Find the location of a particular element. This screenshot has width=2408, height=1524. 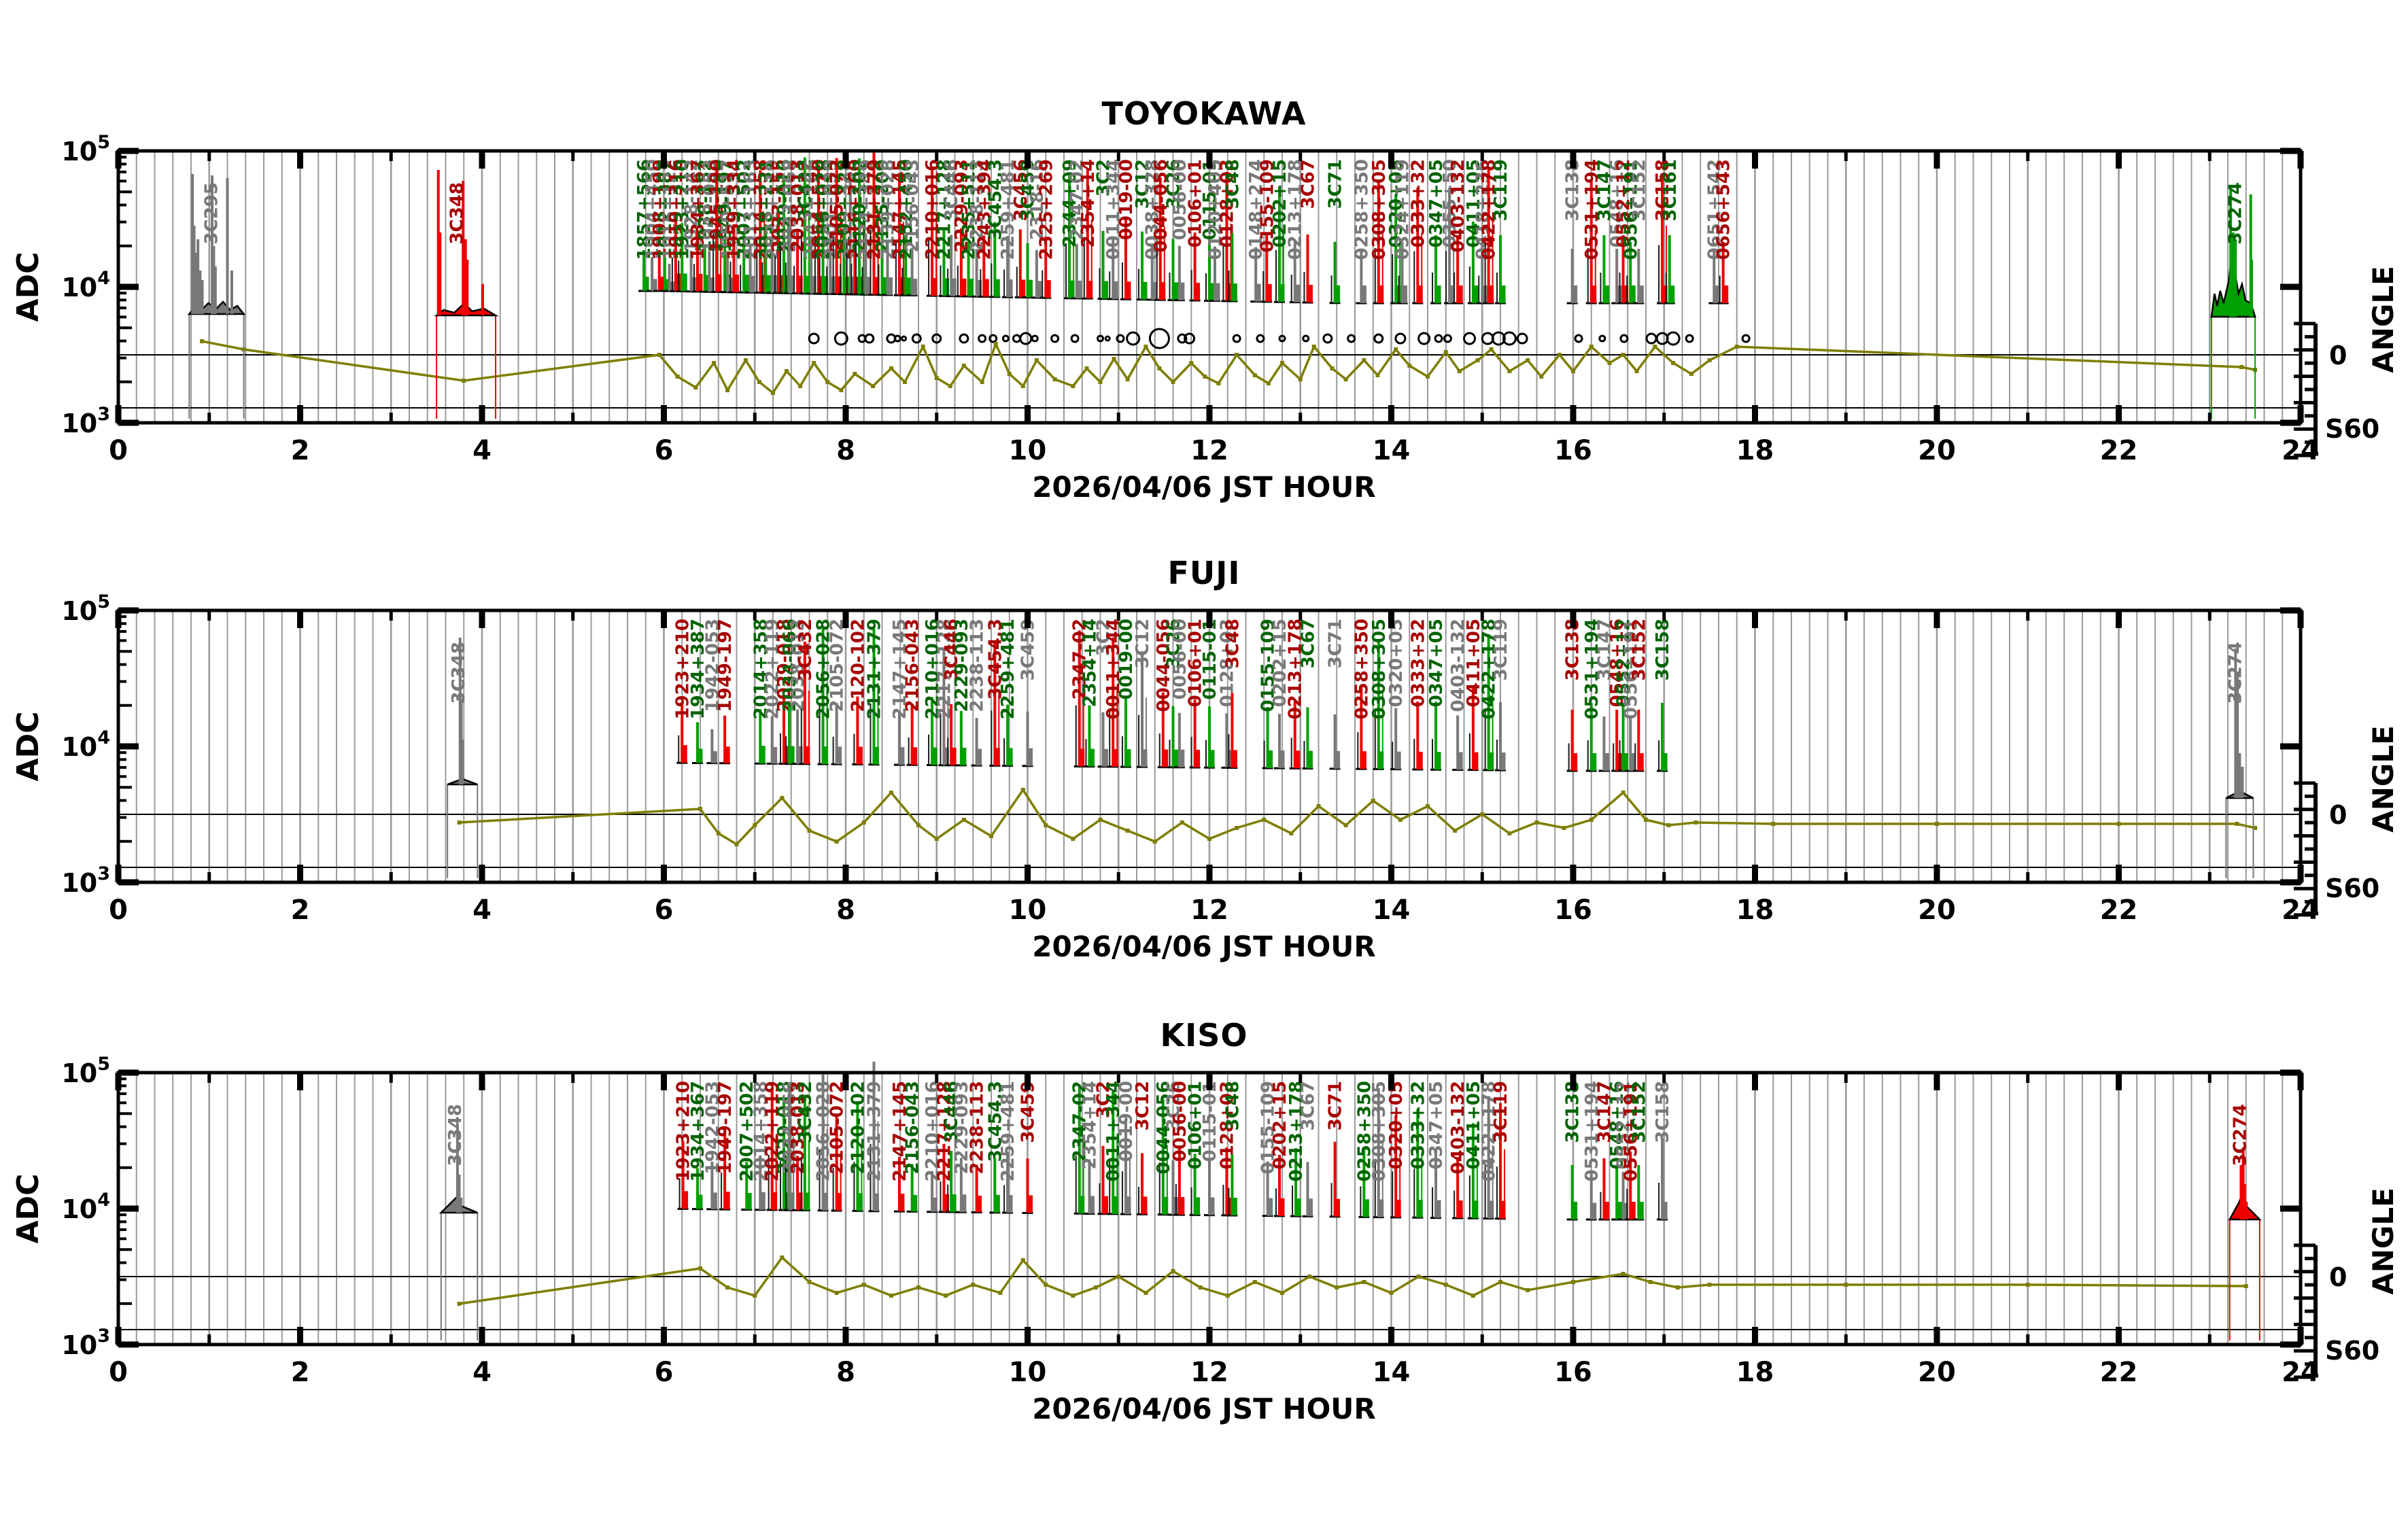

scan-source-label: 3C147 is located at coordinates (1604, 190).